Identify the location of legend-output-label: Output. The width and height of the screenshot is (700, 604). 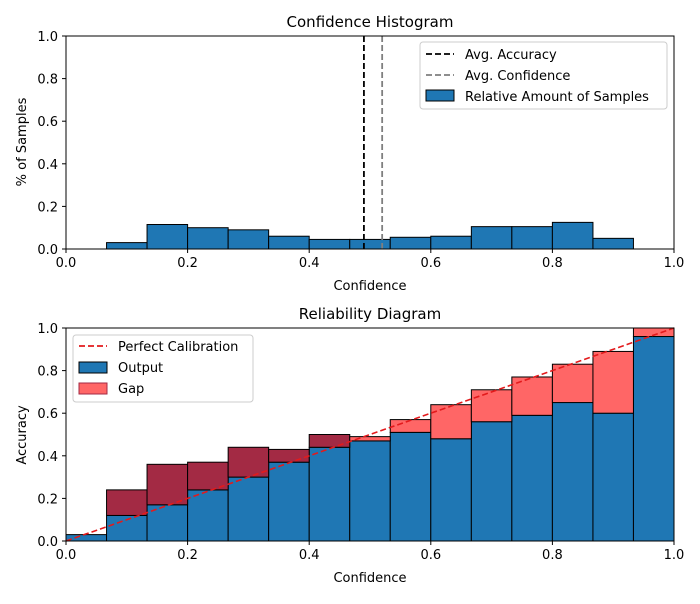
(140, 368).